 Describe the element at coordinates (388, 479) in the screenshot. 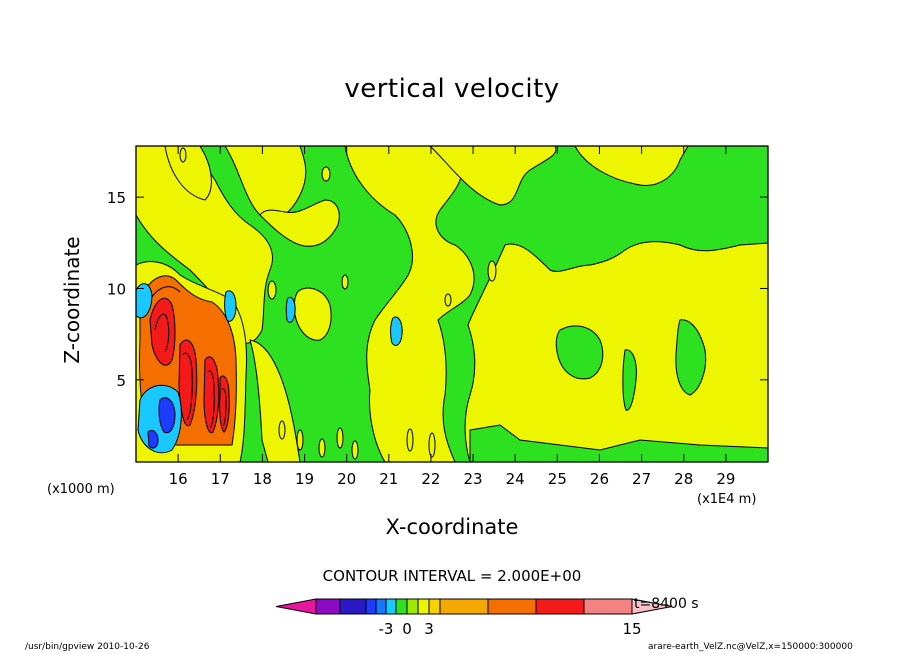

I see `x-tick-label: 21` at that location.